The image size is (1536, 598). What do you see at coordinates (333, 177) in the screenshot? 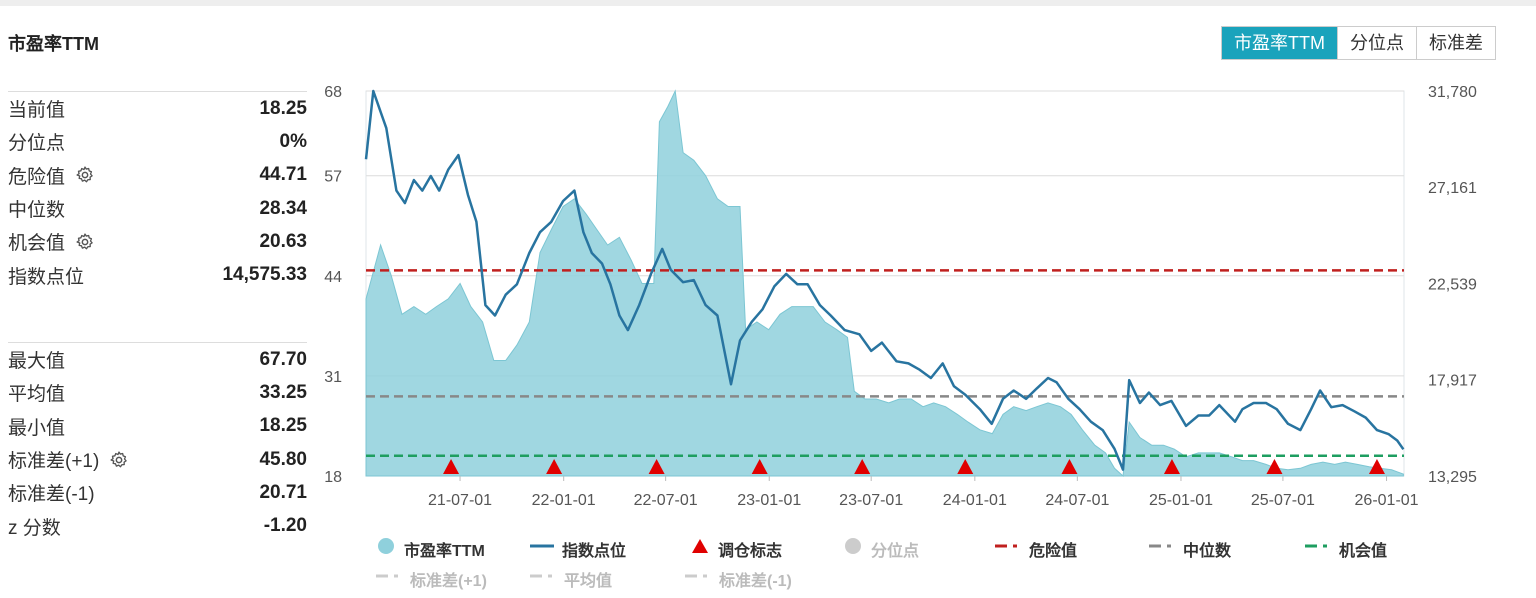
I see `left-axis-tick: 57` at bounding box center [333, 177].